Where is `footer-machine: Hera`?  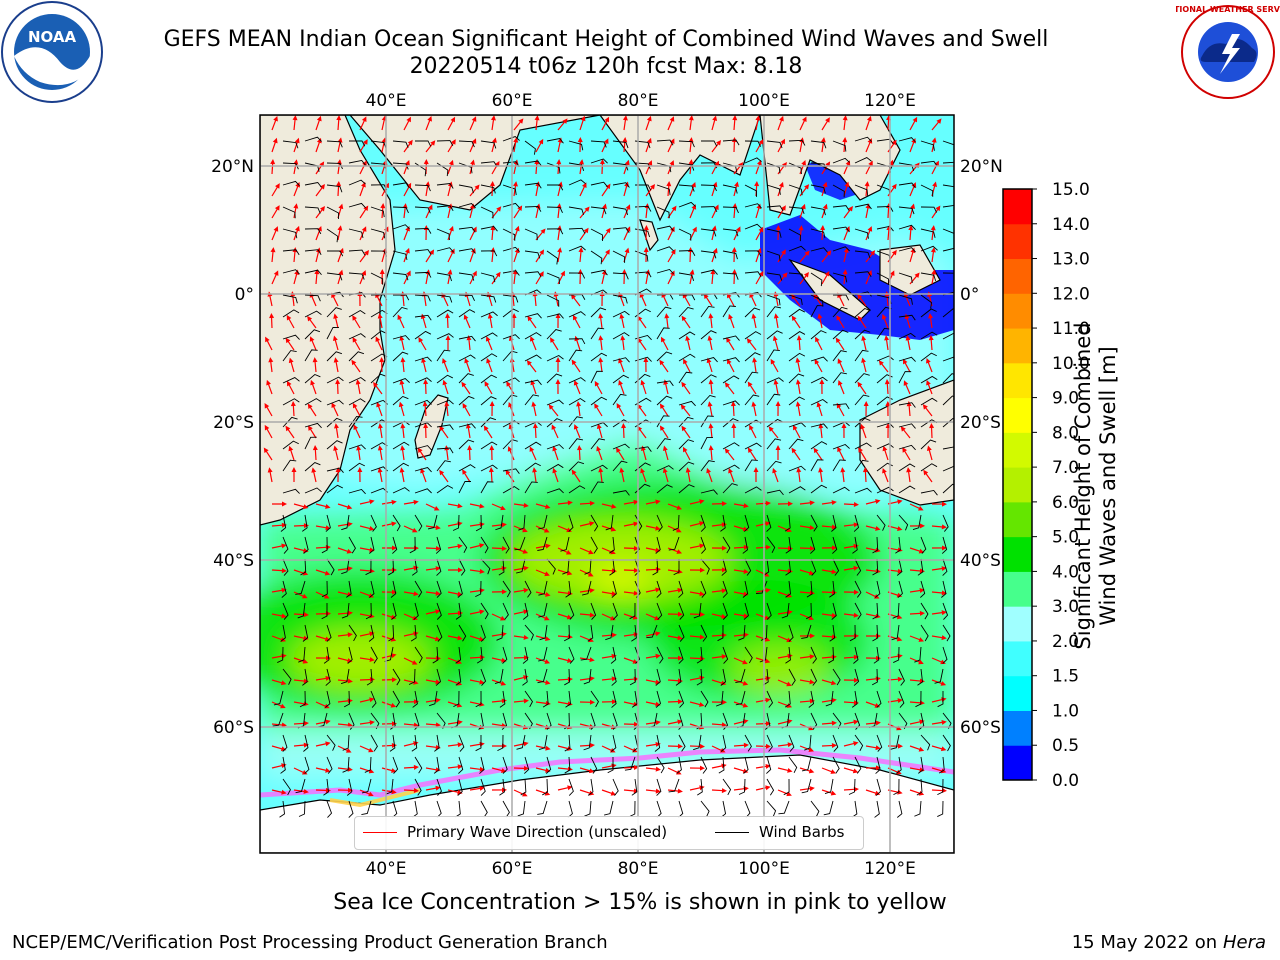
footer-machine: Hera is located at coordinates (1244, 942).